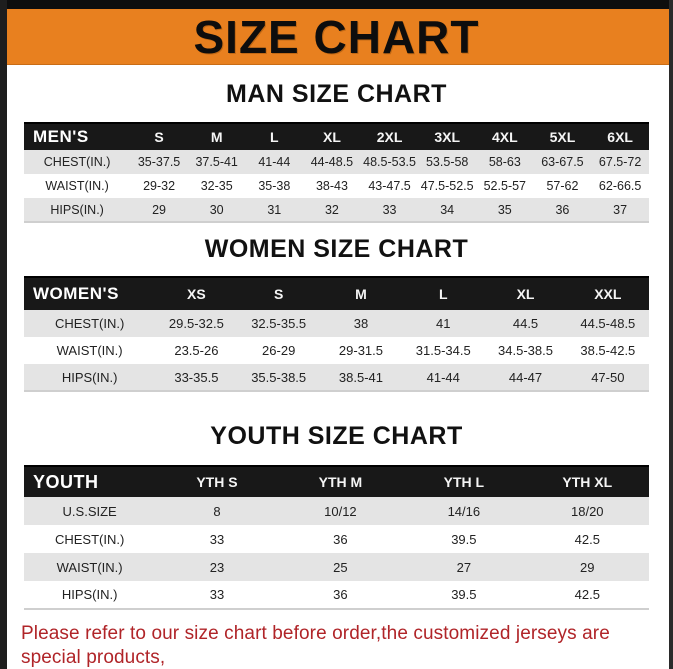 The height and width of the screenshot is (669, 673). What do you see at coordinates (587, 482) in the screenshot?
I see `size-column-header: YTH XL` at bounding box center [587, 482].